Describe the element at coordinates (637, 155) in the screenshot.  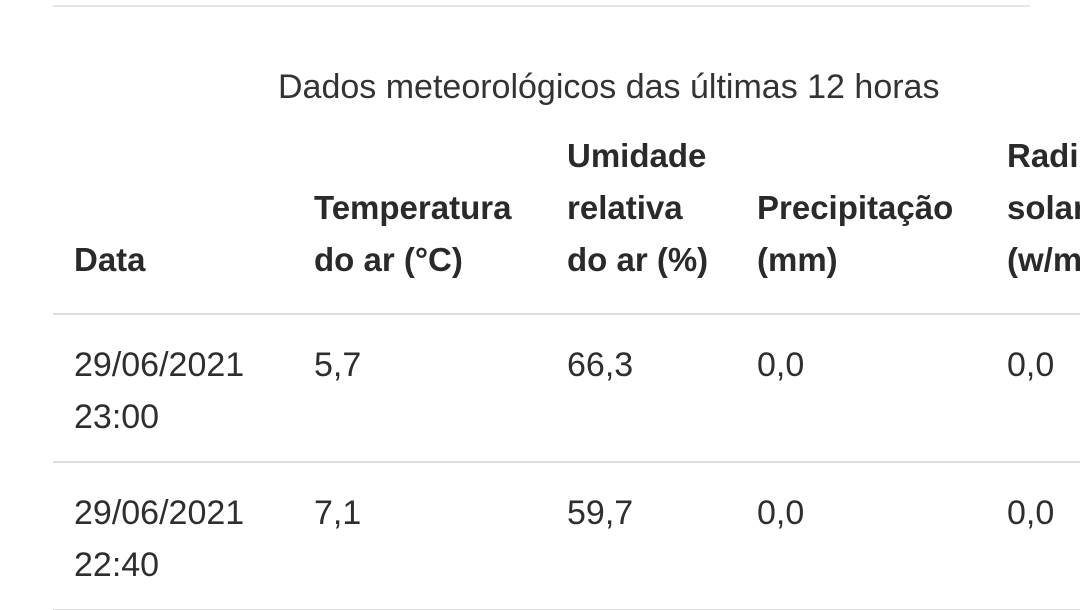
I see `header-humidity-line-1: Umidade` at that location.